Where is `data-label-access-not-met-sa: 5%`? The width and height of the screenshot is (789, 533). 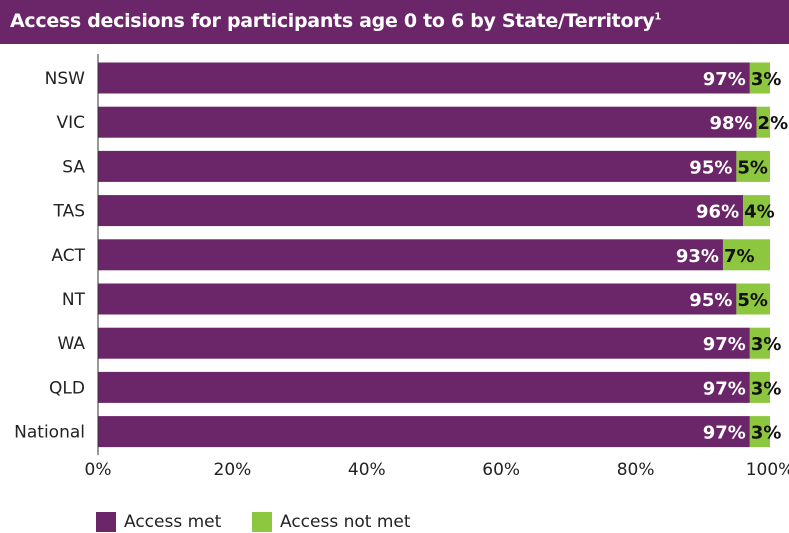 data-label-access-not-met-sa: 5% is located at coordinates (752, 167).